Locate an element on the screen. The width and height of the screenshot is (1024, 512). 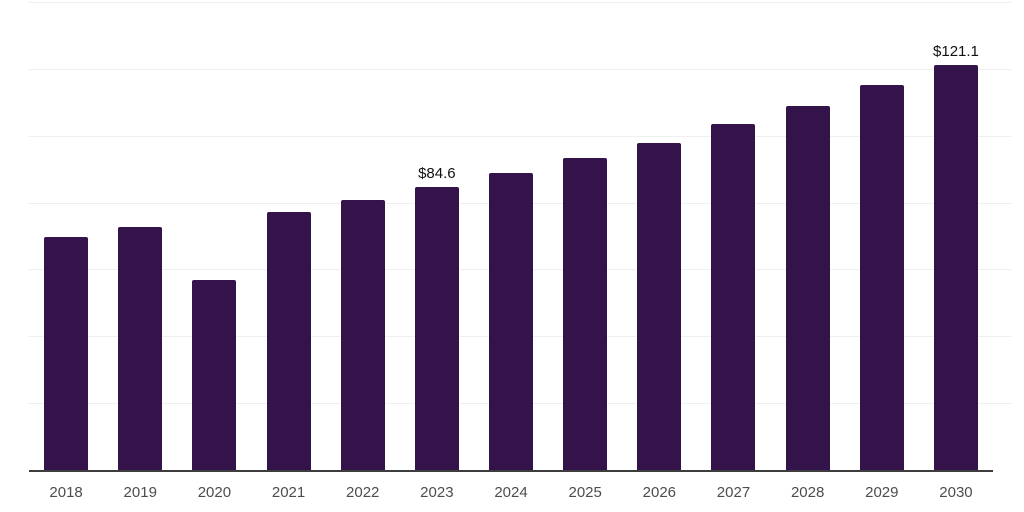
x-tick-label: 2026 is located at coordinates (659, 492).